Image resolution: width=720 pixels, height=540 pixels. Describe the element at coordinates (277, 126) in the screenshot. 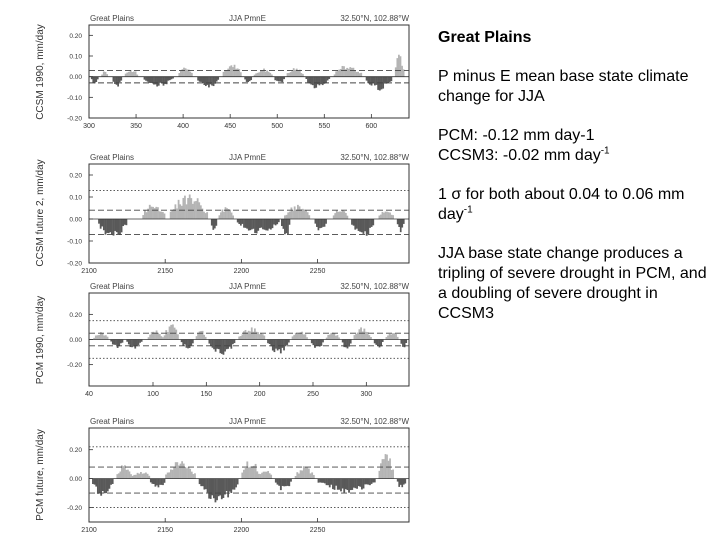

I see `x-tick-label: 500` at that location.